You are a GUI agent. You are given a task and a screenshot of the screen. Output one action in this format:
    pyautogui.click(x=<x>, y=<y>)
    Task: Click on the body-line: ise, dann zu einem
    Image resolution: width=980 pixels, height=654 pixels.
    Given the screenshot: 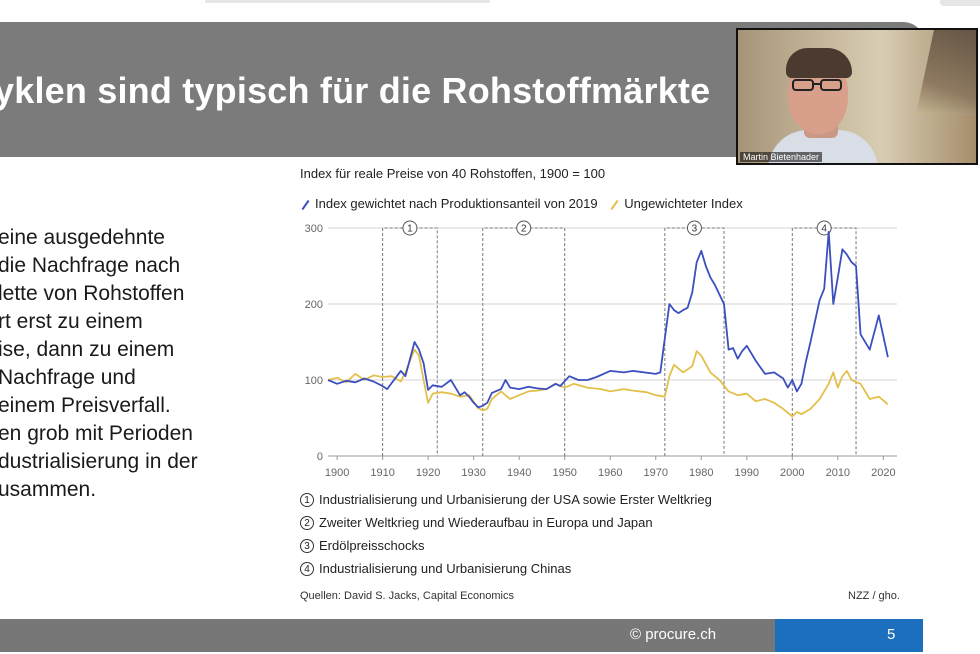 What is the action you would take?
    pyautogui.click(x=87, y=349)
    